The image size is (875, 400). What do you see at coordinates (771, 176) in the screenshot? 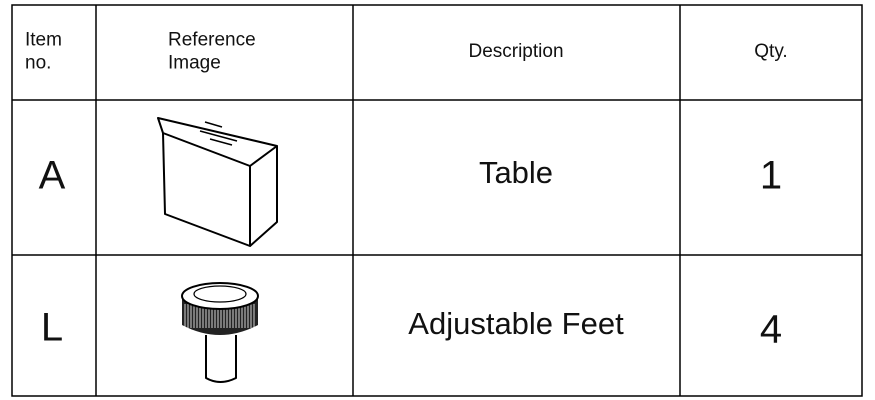
I see `quantity: 1` at bounding box center [771, 176].